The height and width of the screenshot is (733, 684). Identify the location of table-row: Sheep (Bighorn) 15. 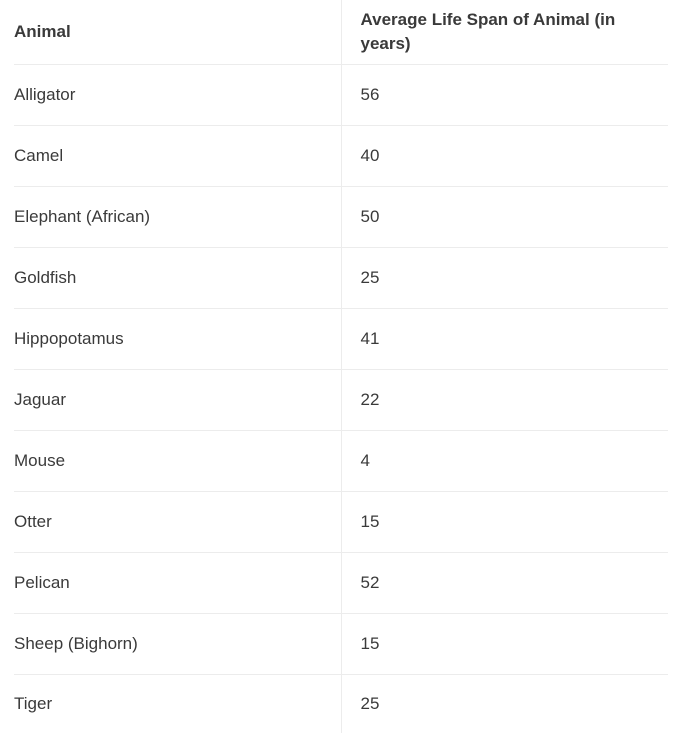
(341, 644).